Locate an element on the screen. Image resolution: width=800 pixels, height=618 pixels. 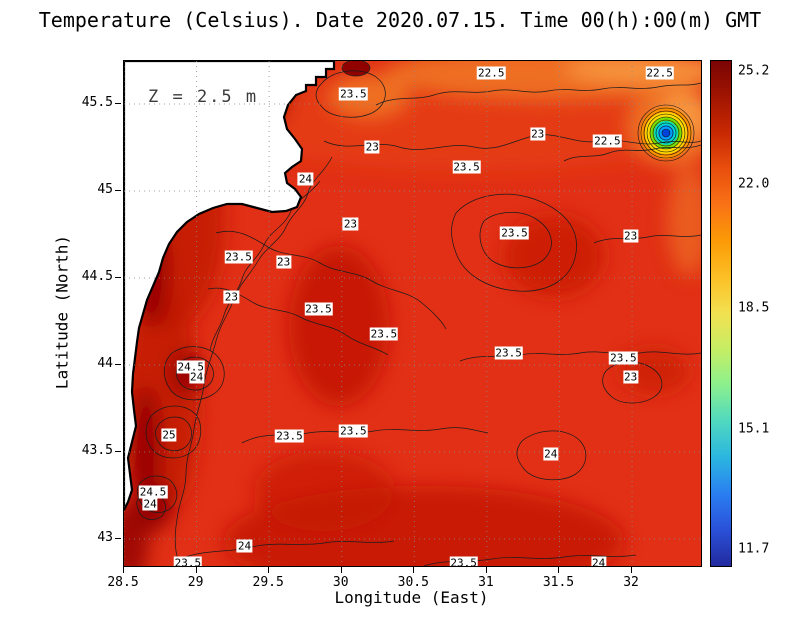
colorbar-ticks: 25.2 22.0 18.5 15.1 11.7 is located at coordinates (761, 312).